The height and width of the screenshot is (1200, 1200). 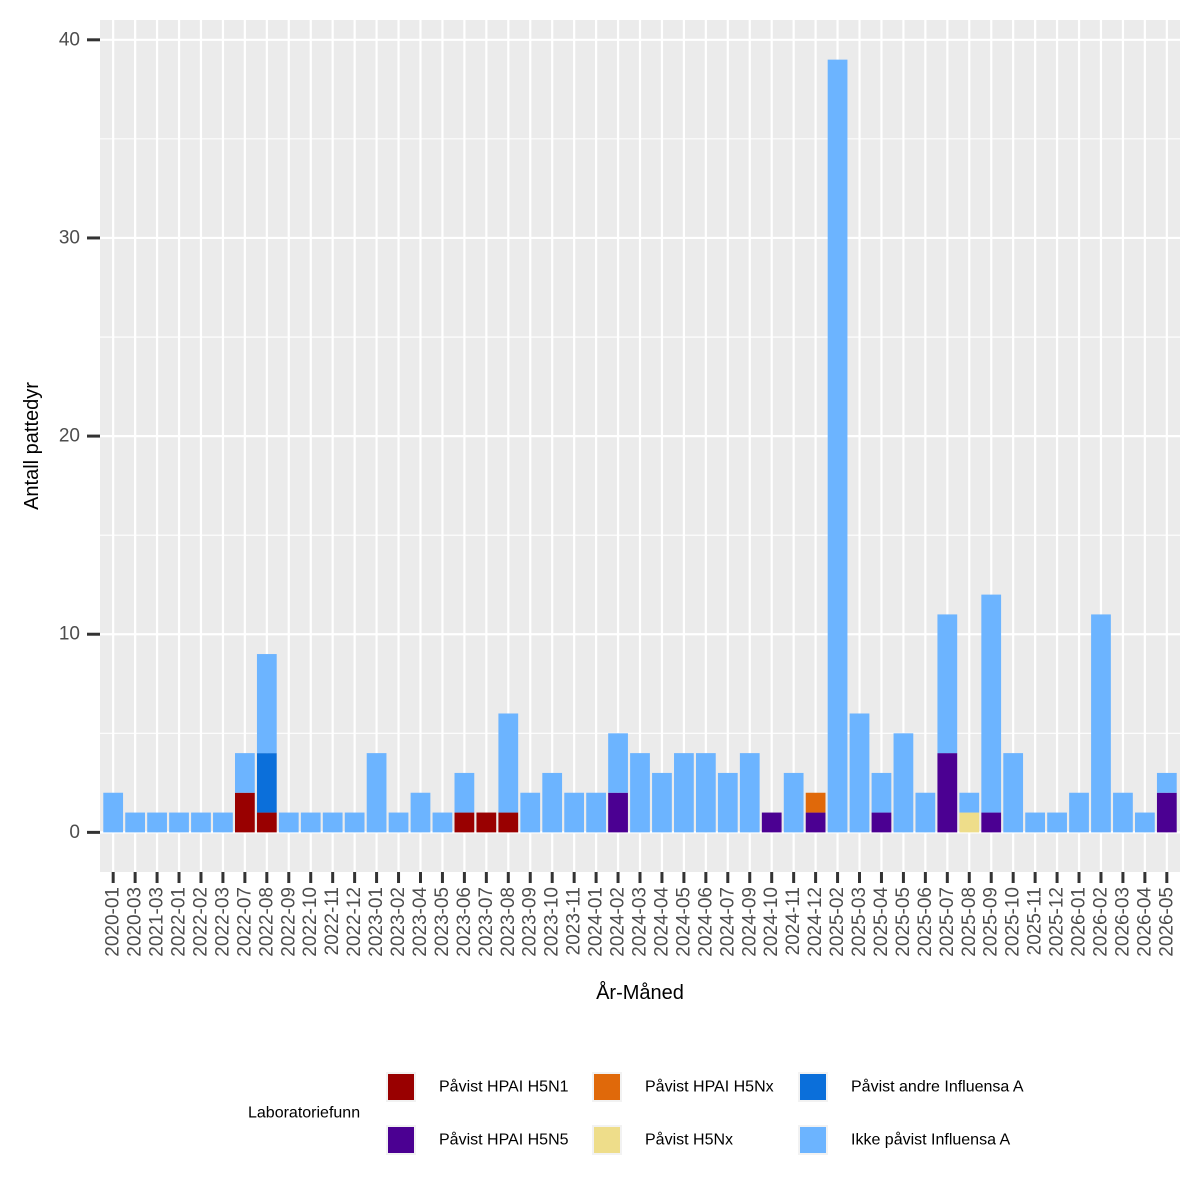 What do you see at coordinates (398, 822) in the screenshot?
I see `bar-2023-02-ikke-pavist-influensa-a` at bounding box center [398, 822].